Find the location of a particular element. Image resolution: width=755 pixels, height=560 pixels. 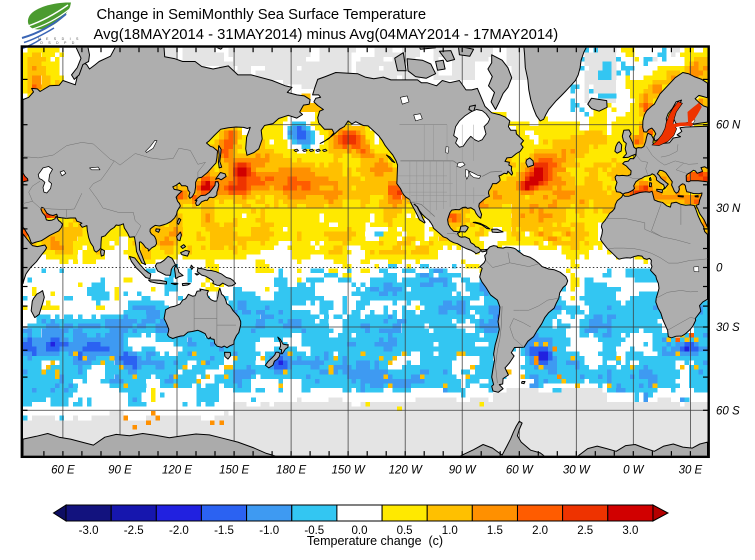

svg-text: -2.0 is located at coordinates (179, 531).